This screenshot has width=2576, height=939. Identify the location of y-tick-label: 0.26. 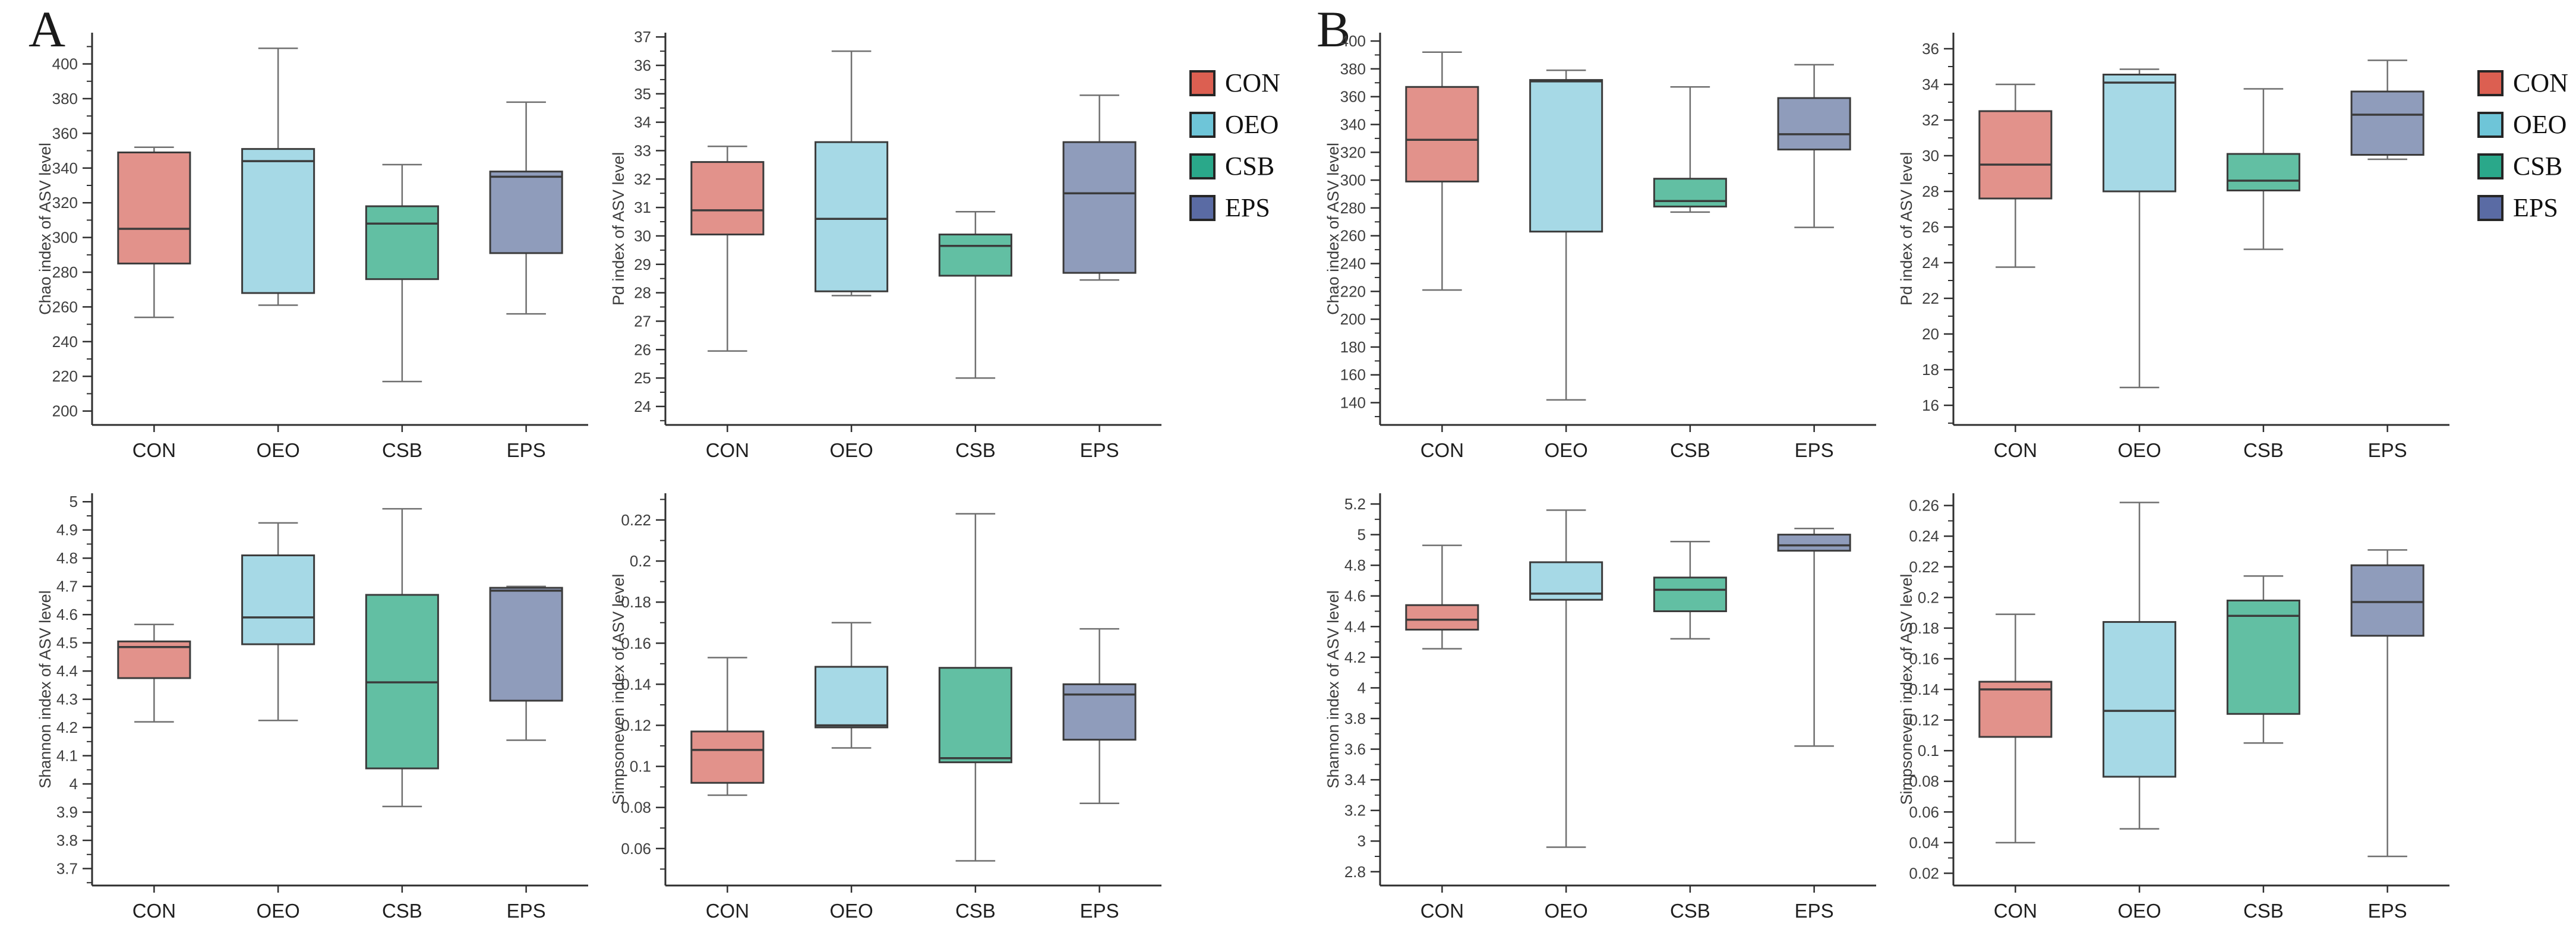
(1924, 506).